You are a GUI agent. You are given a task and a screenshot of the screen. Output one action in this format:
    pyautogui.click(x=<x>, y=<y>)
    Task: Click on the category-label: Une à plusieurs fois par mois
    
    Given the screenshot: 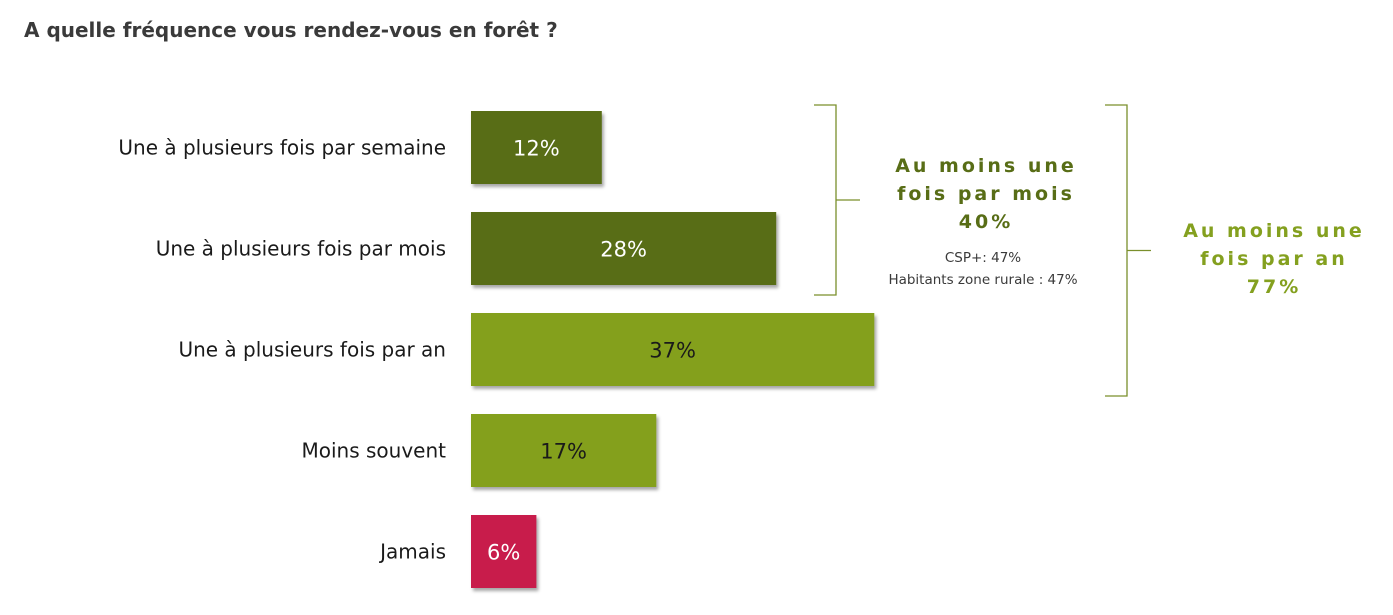 What is the action you would take?
    pyautogui.click(x=301, y=249)
    